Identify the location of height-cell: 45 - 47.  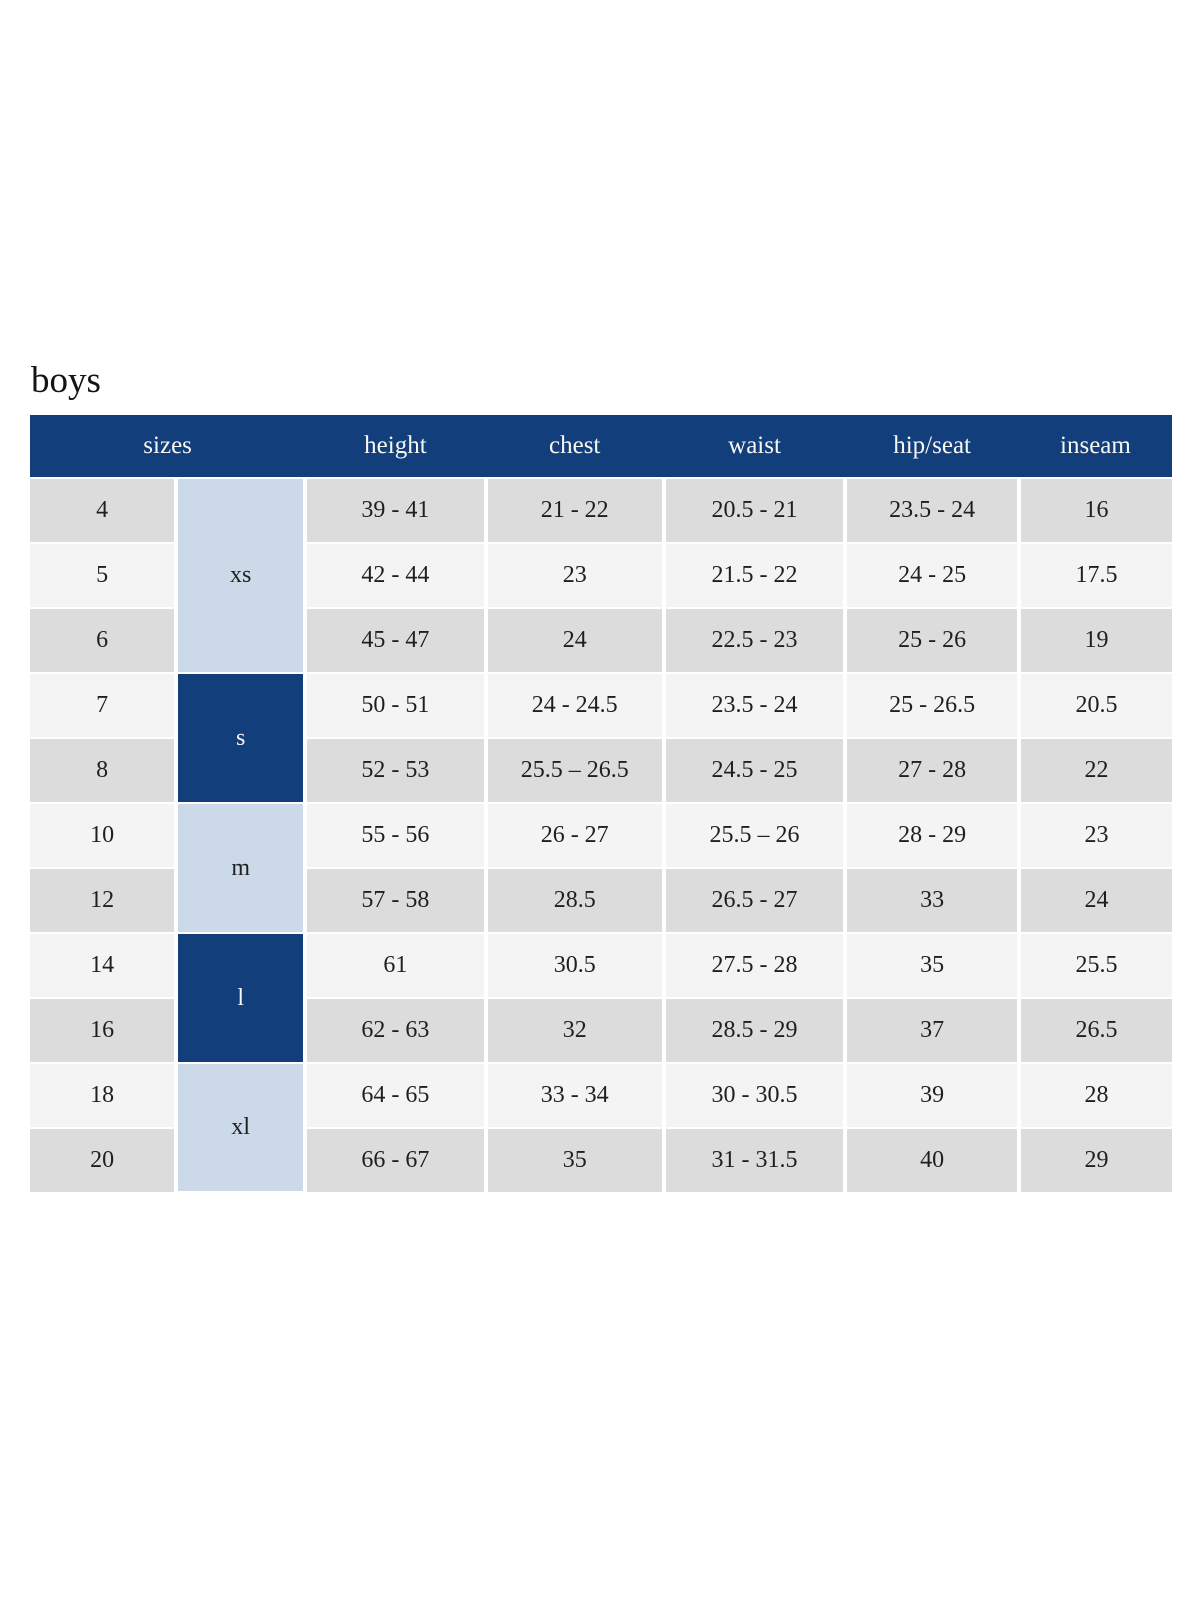
(395, 641).